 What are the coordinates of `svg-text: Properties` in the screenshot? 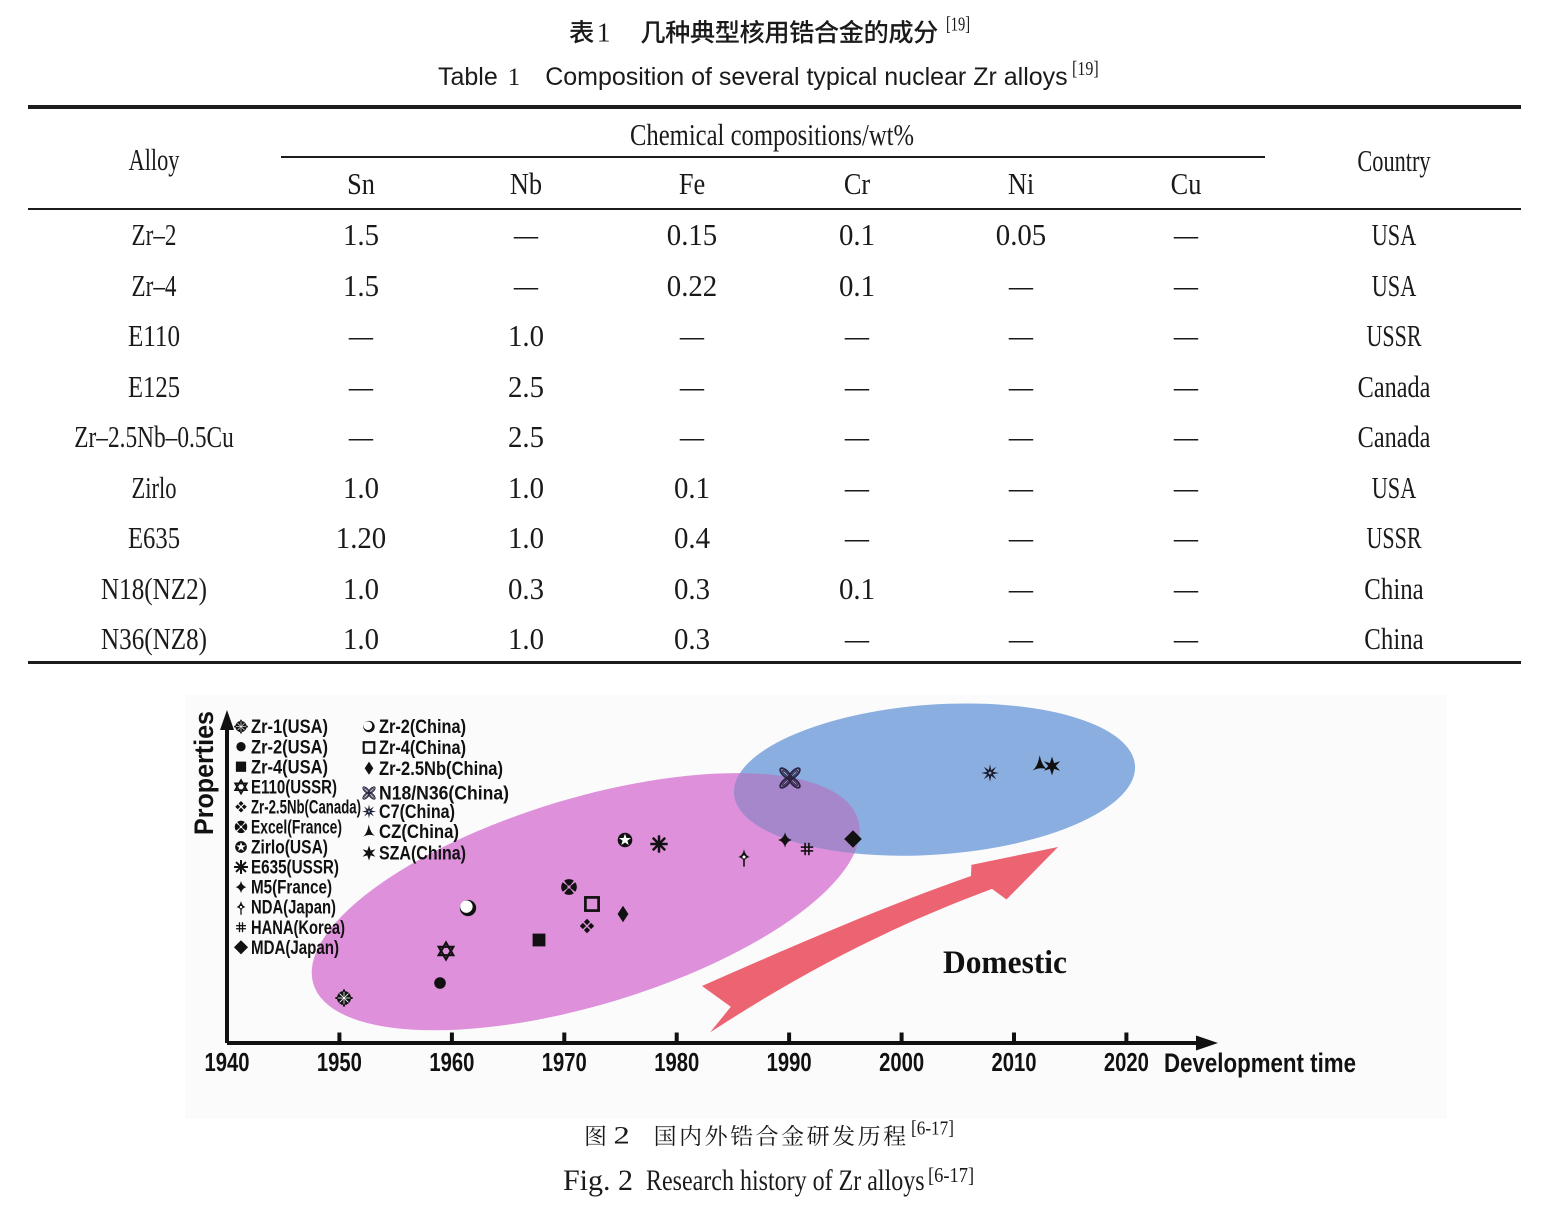 It's located at (204, 773).